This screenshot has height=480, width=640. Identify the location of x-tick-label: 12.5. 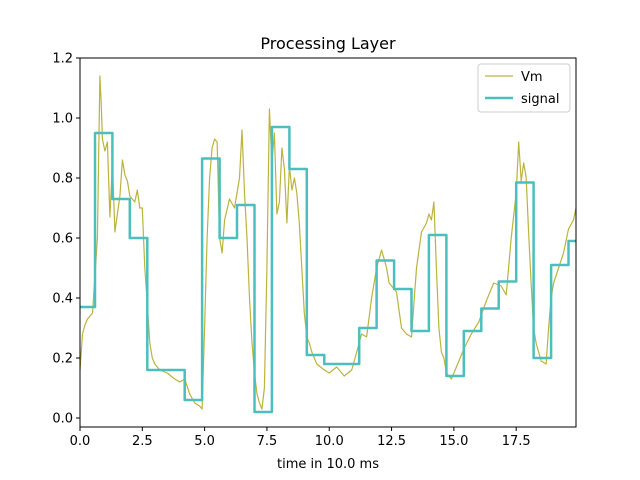
(391, 441).